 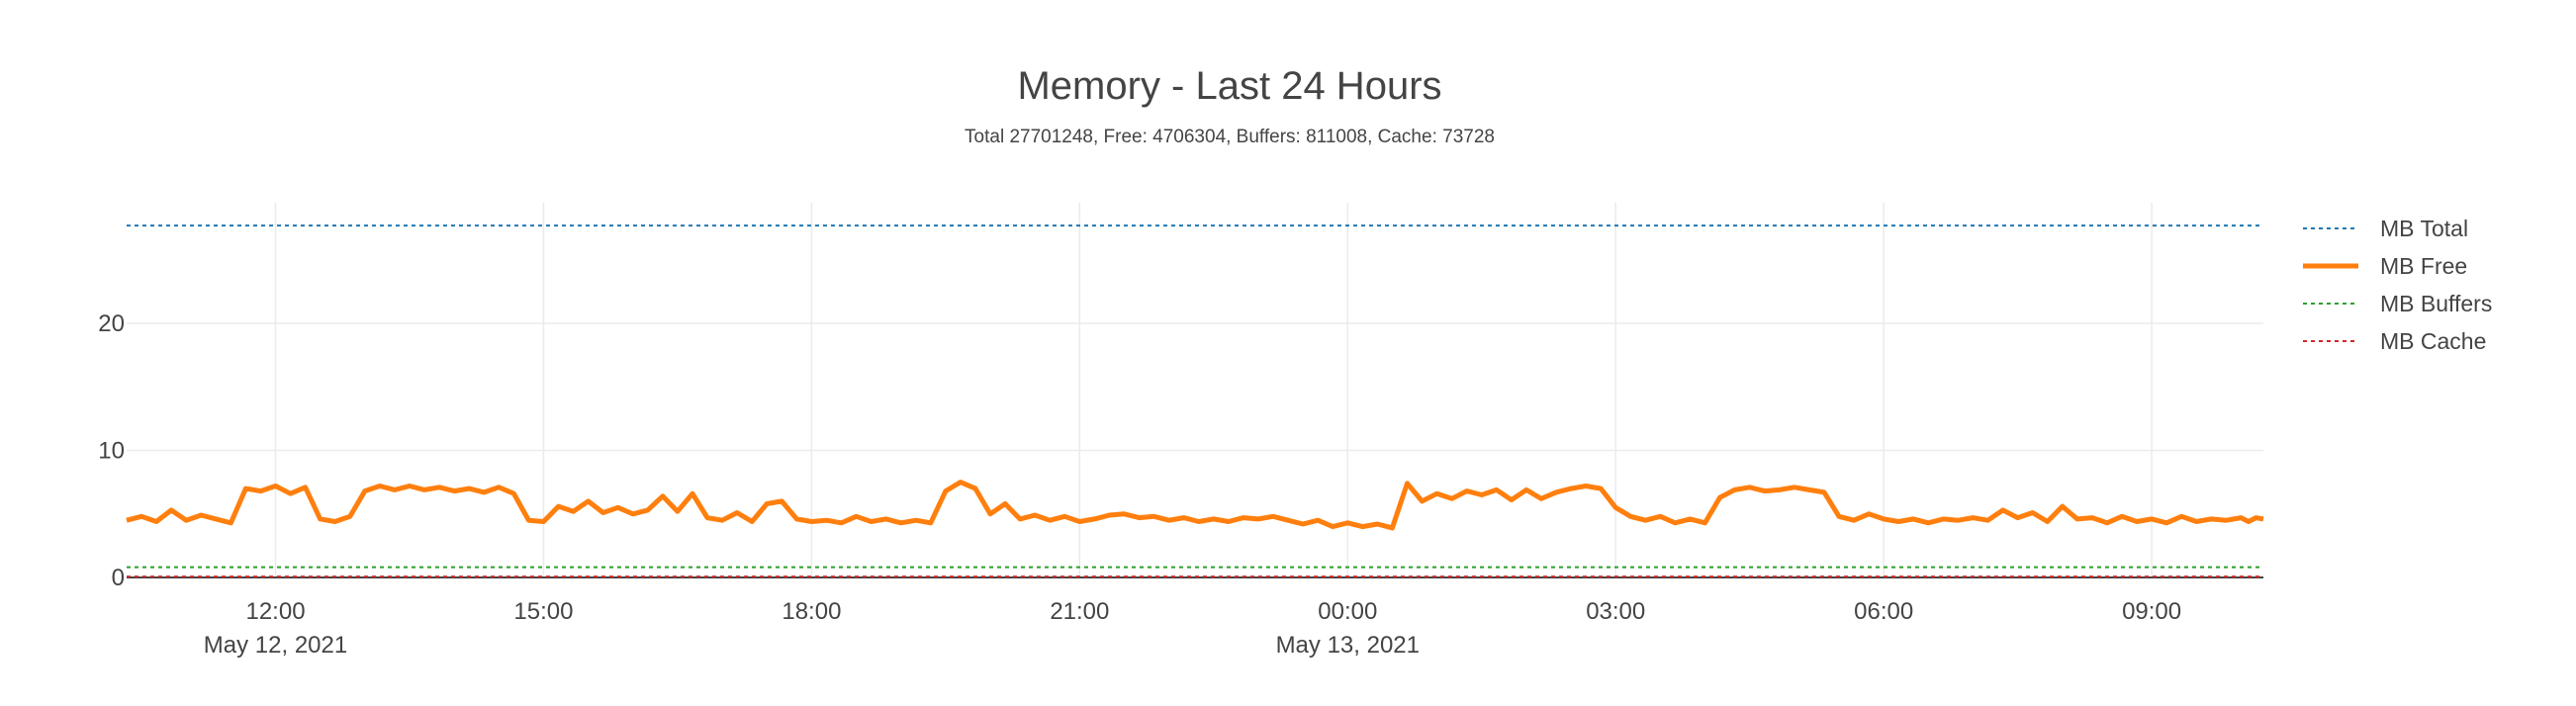 What do you see at coordinates (2151, 611) in the screenshot?
I see `x-tick-label: 09:00` at bounding box center [2151, 611].